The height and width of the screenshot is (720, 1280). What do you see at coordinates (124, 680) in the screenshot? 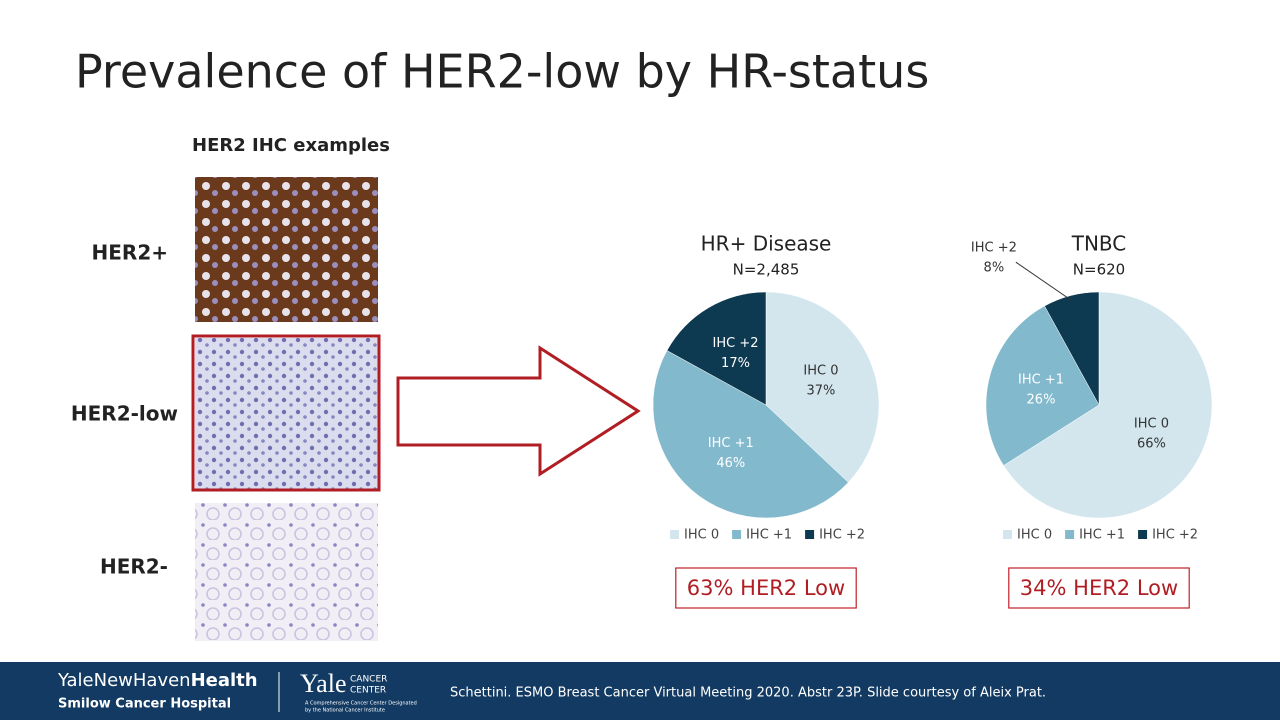
I see `brand-light: YaleNewHaven` at bounding box center [124, 680].